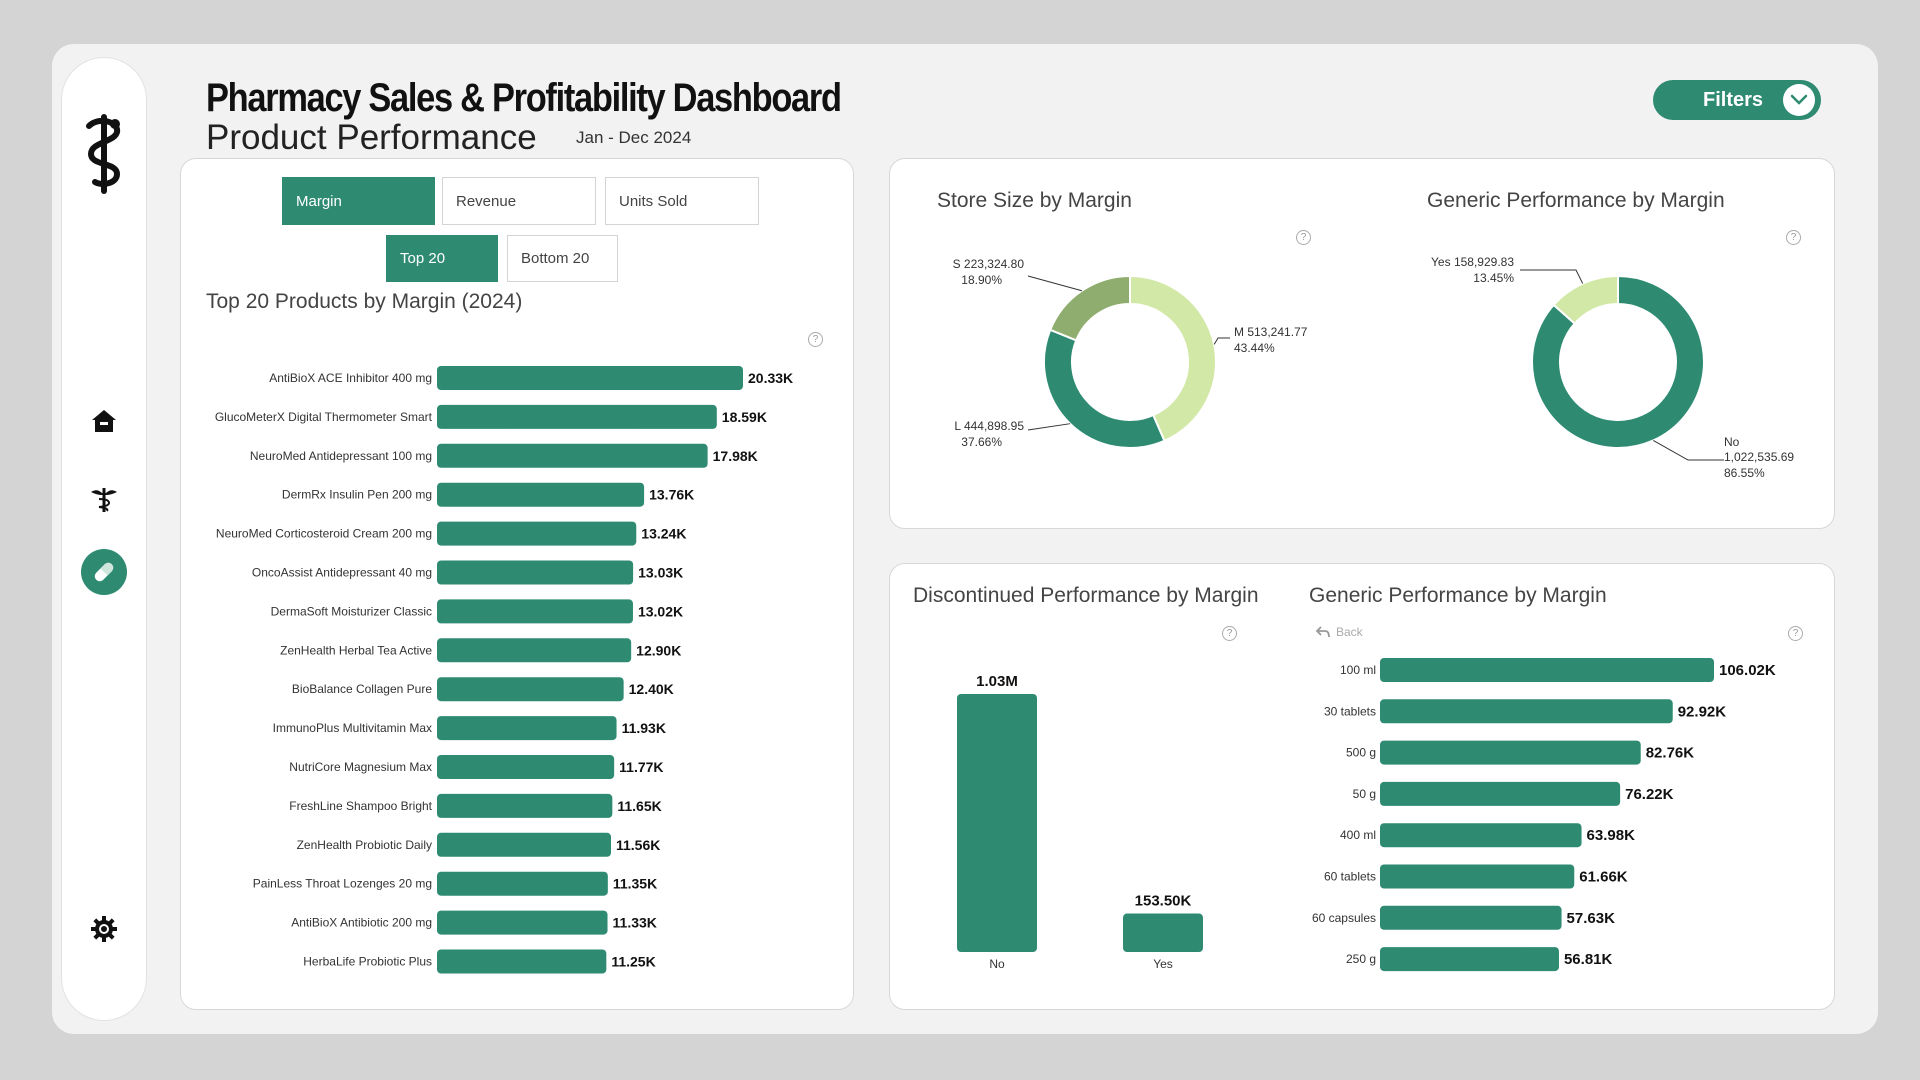 This screenshot has width=1920, height=1080. What do you see at coordinates (744, 417) in the screenshot?
I see `data-label: 18.59K` at bounding box center [744, 417].